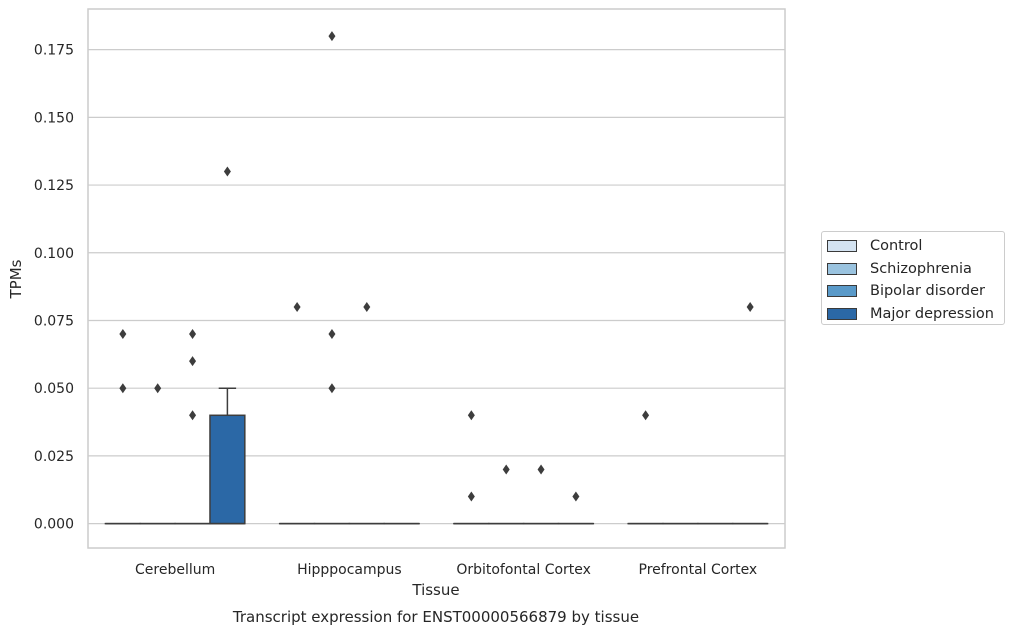 This screenshot has height=634, width=1017. What do you see at coordinates (927, 291) in the screenshot?
I see `legend-label-bipolar-disorder: Bipolar disorder` at bounding box center [927, 291].